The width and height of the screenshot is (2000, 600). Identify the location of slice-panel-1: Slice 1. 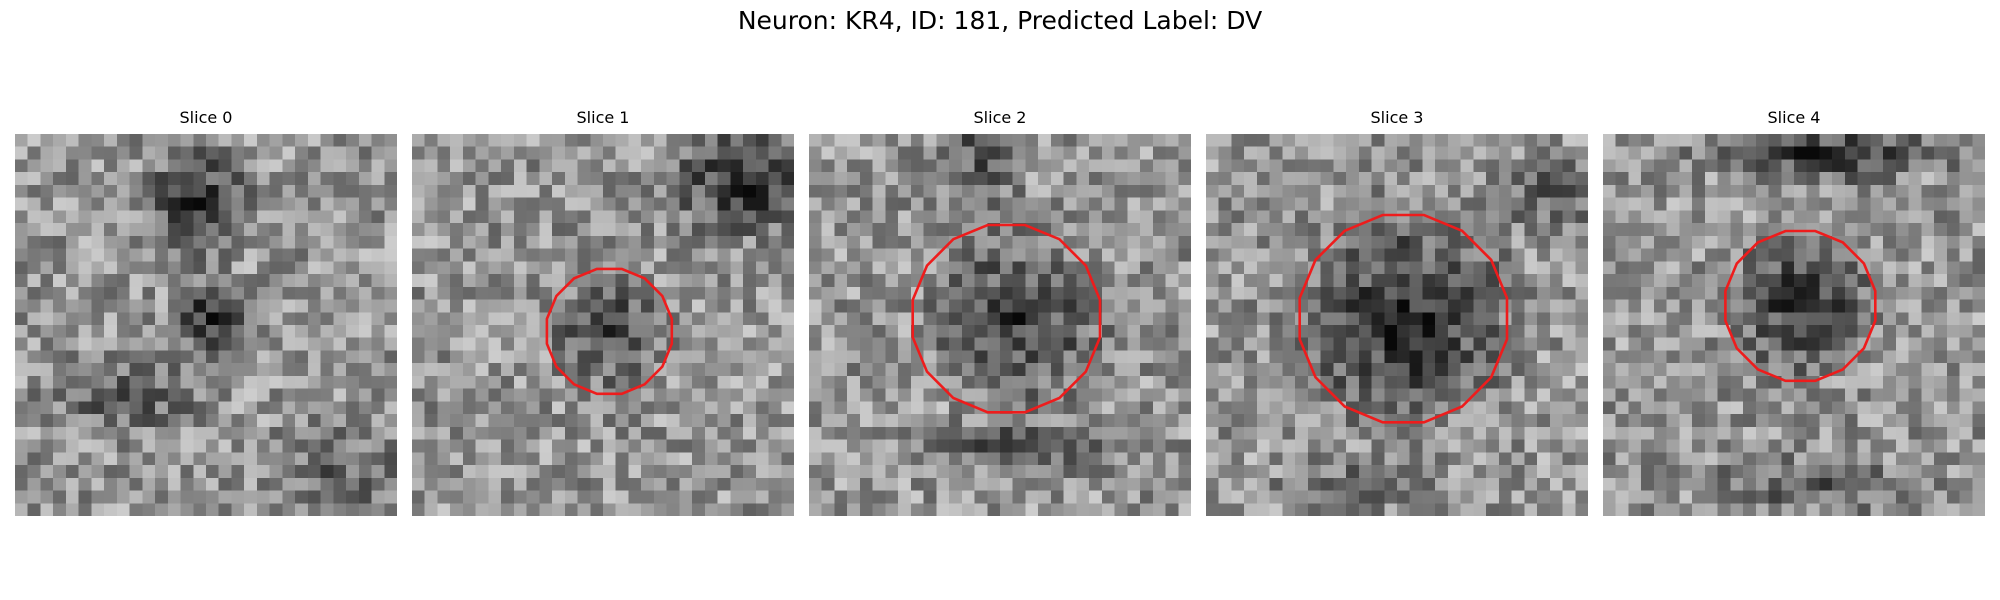
(603, 311).